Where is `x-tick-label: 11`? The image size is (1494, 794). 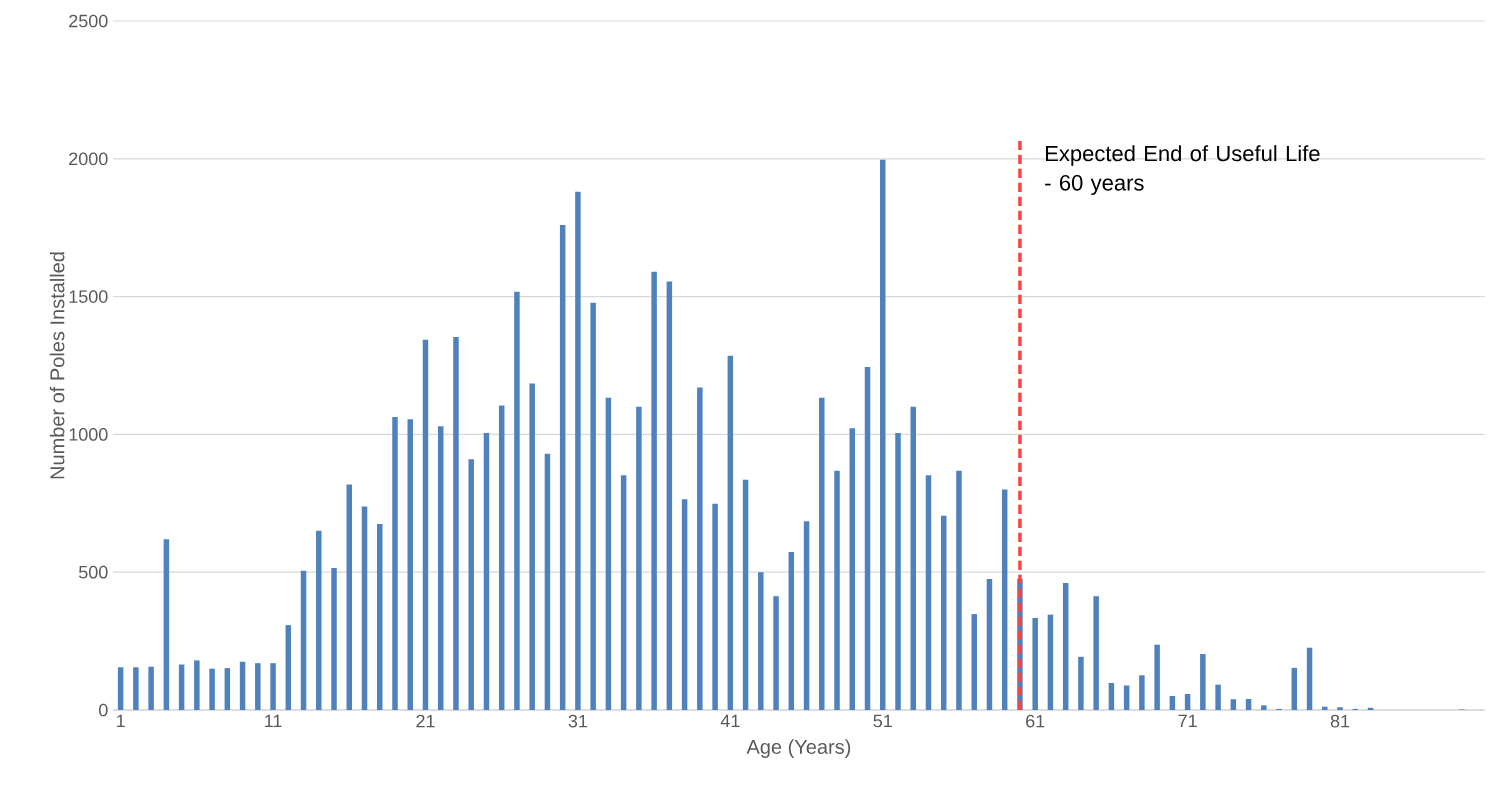 x-tick-label: 11 is located at coordinates (273, 721).